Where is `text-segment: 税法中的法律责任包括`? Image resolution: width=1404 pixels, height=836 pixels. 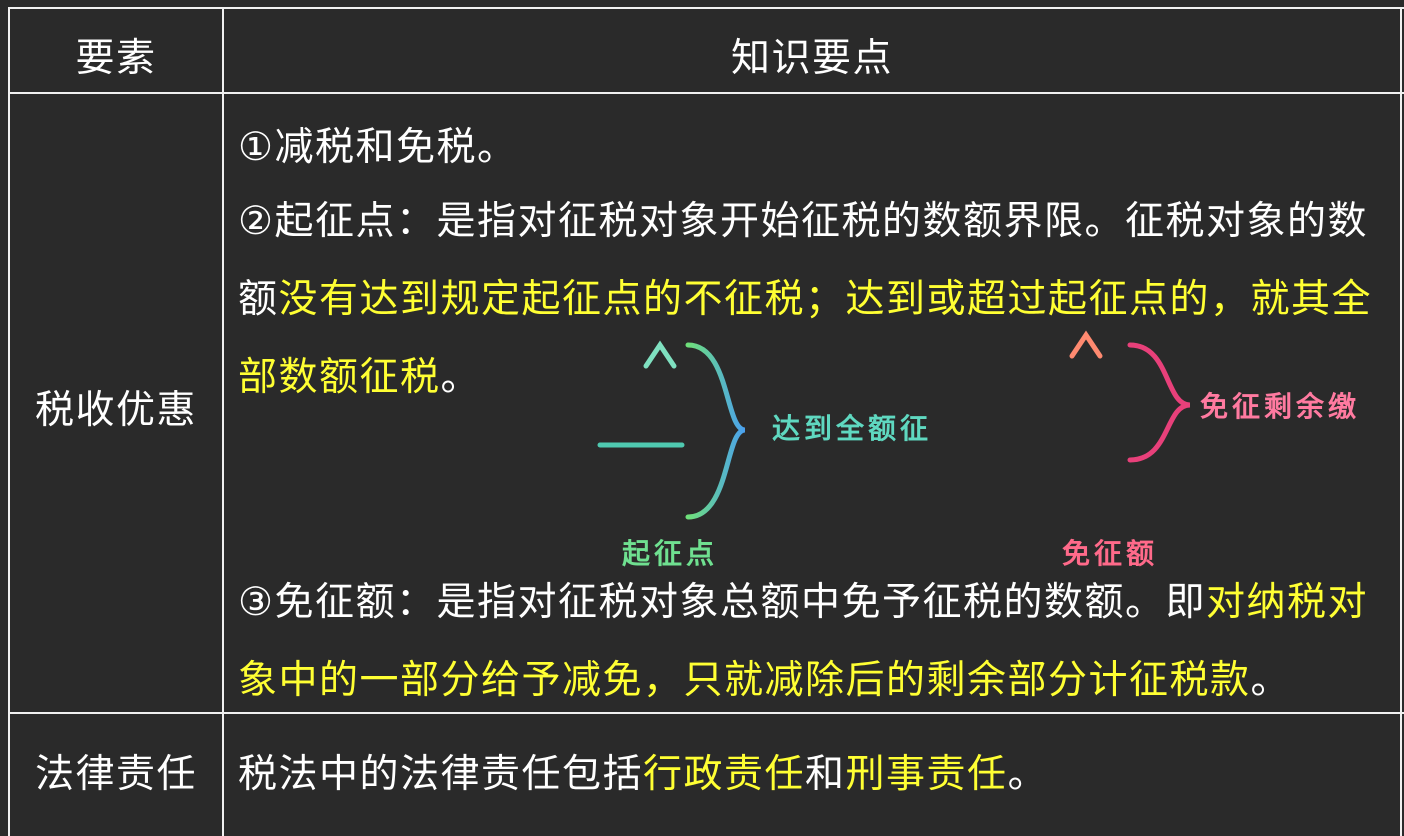 text-segment: 税法中的法律责任包括 is located at coordinates (441, 774).